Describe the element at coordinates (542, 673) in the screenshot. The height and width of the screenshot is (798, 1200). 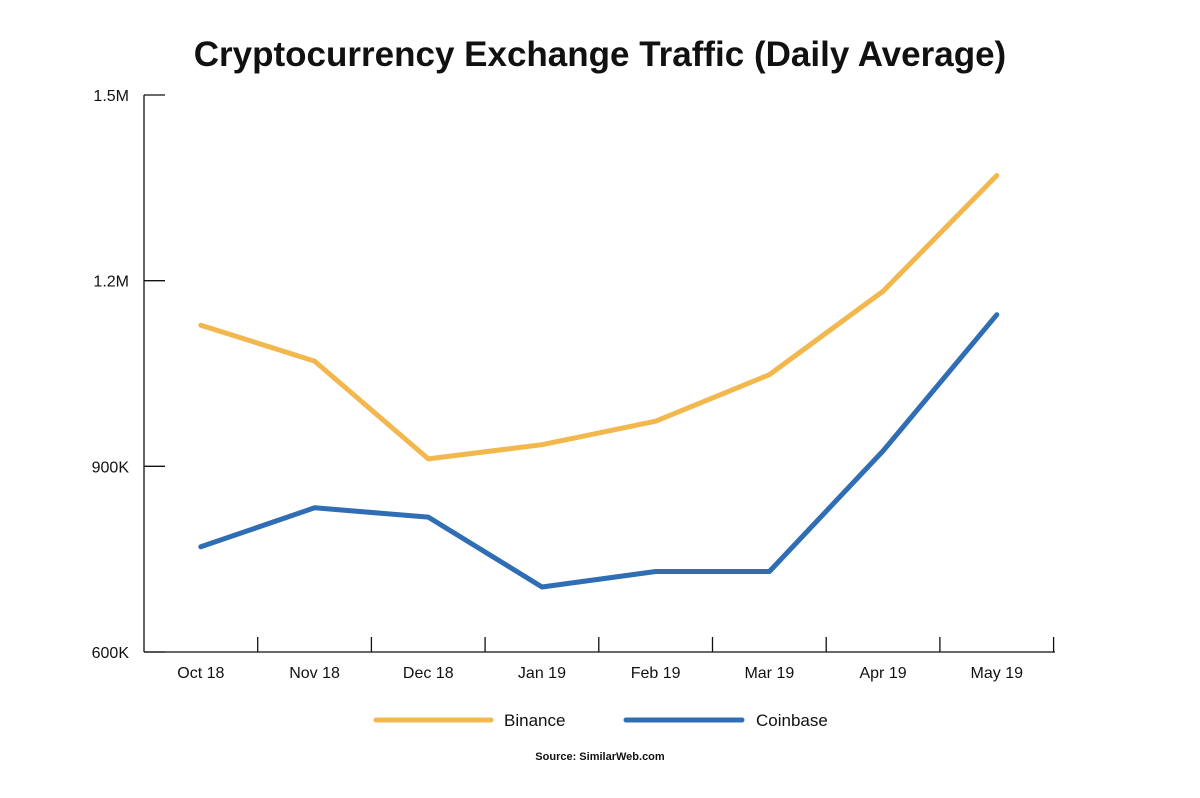
I see `x-tick-label: Jan 19` at that location.